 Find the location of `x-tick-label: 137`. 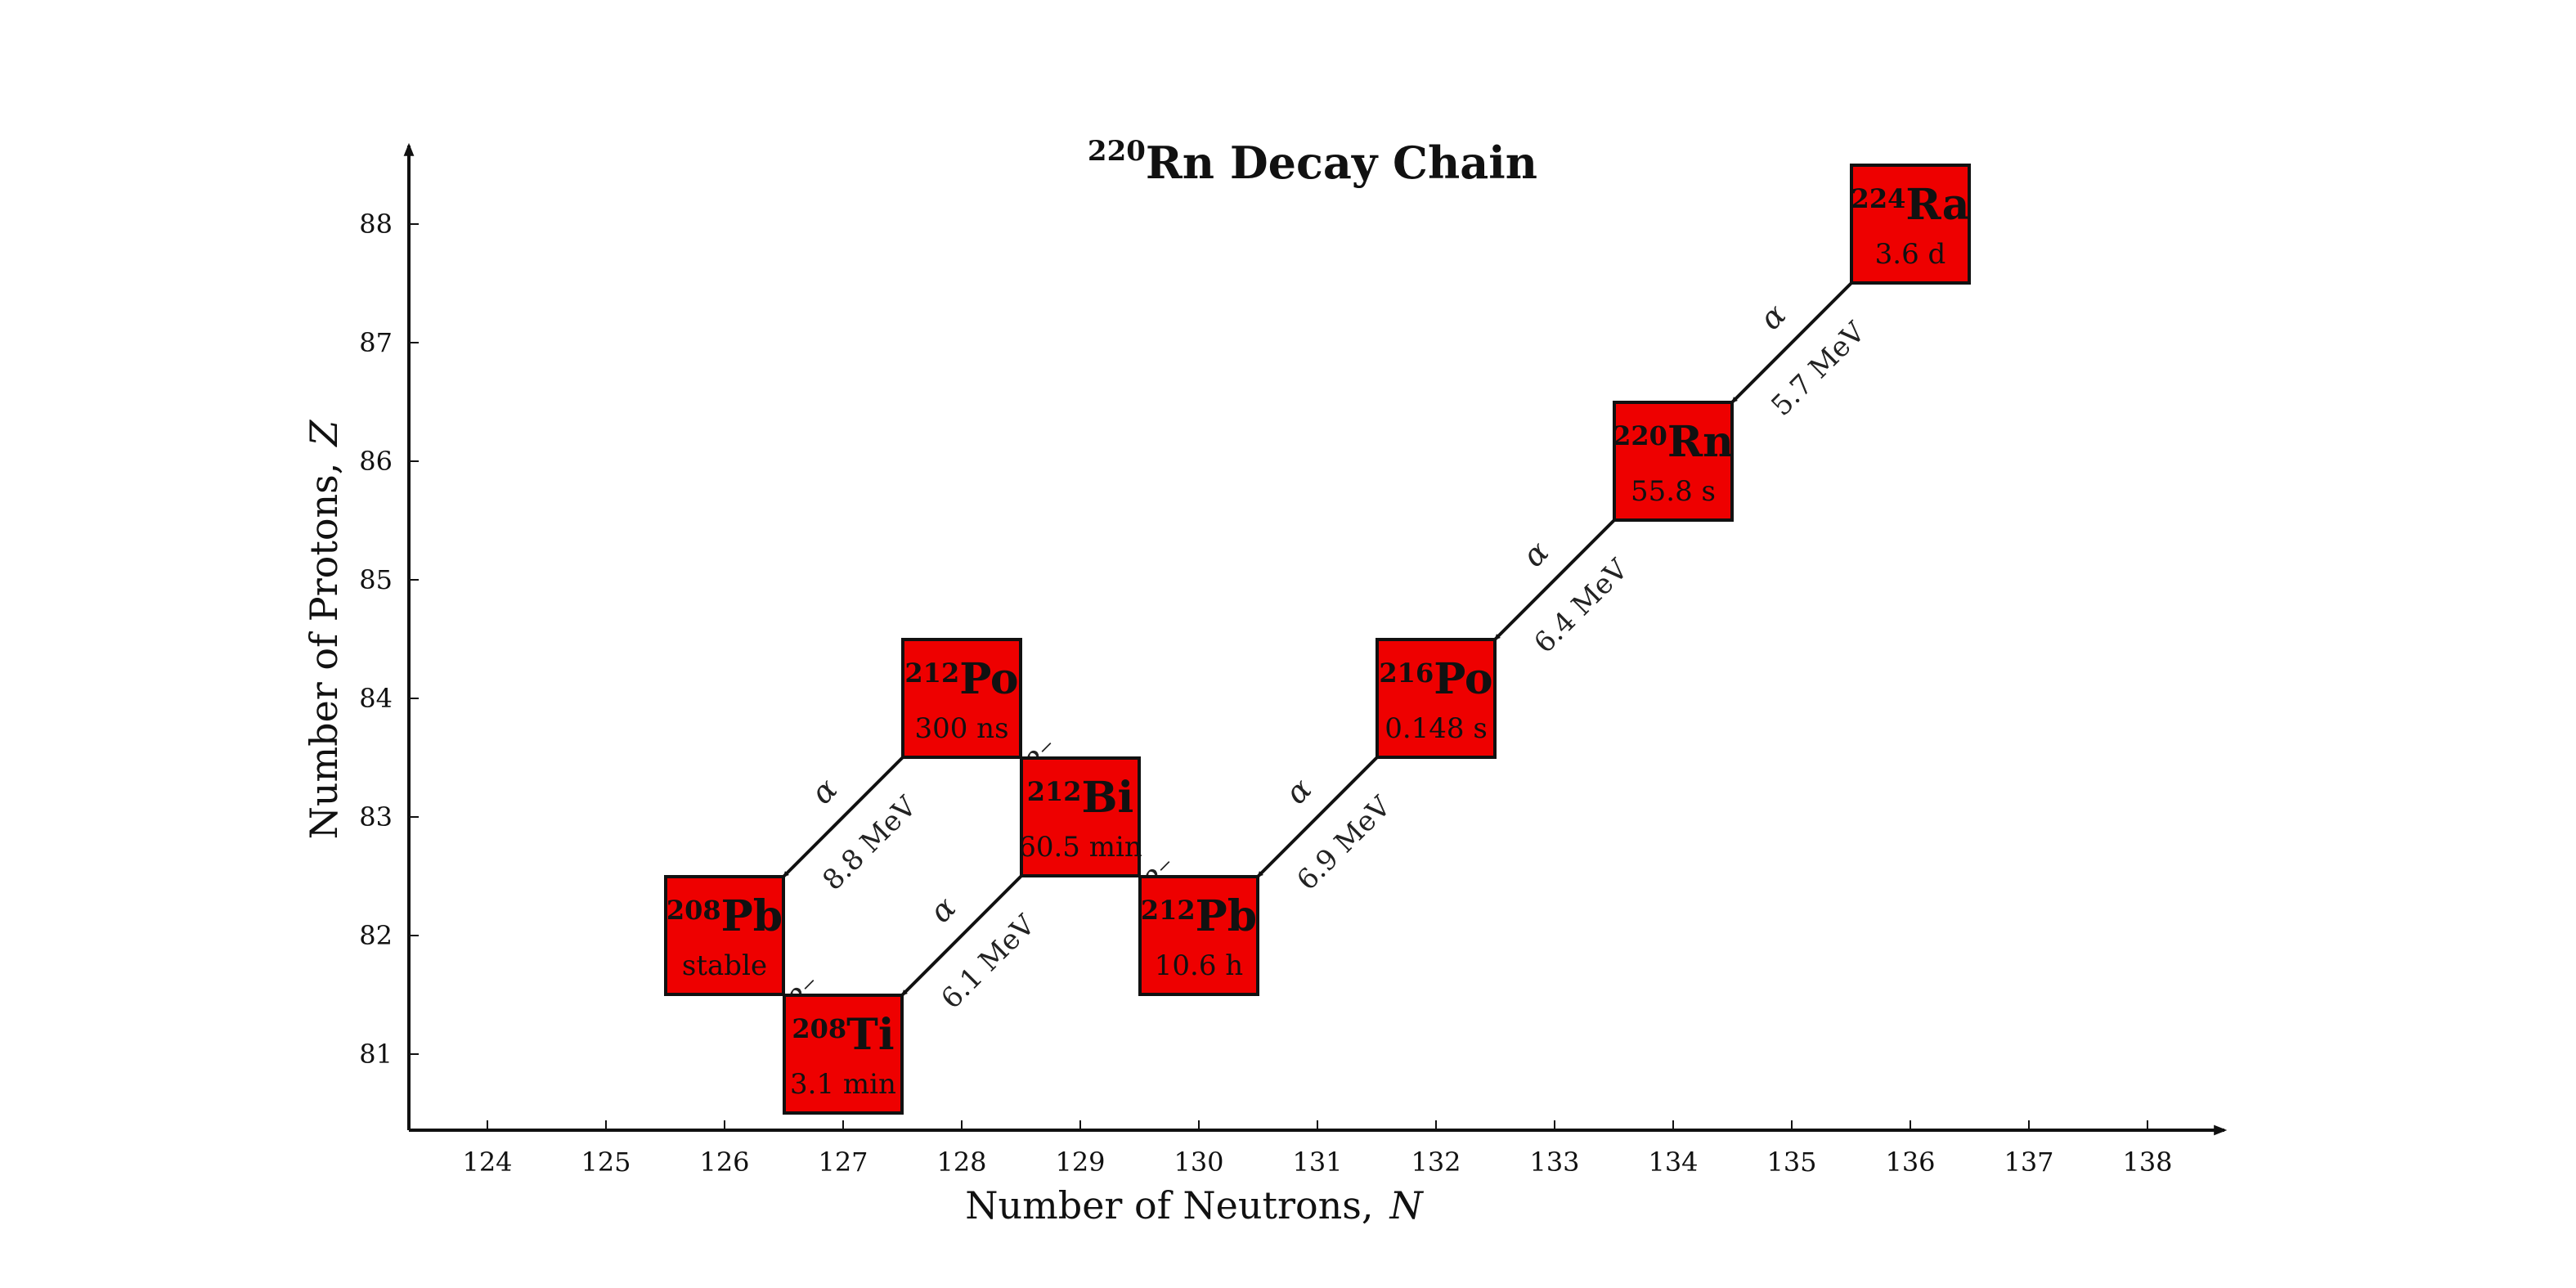

x-tick-label: 137 is located at coordinates (2029, 1162).